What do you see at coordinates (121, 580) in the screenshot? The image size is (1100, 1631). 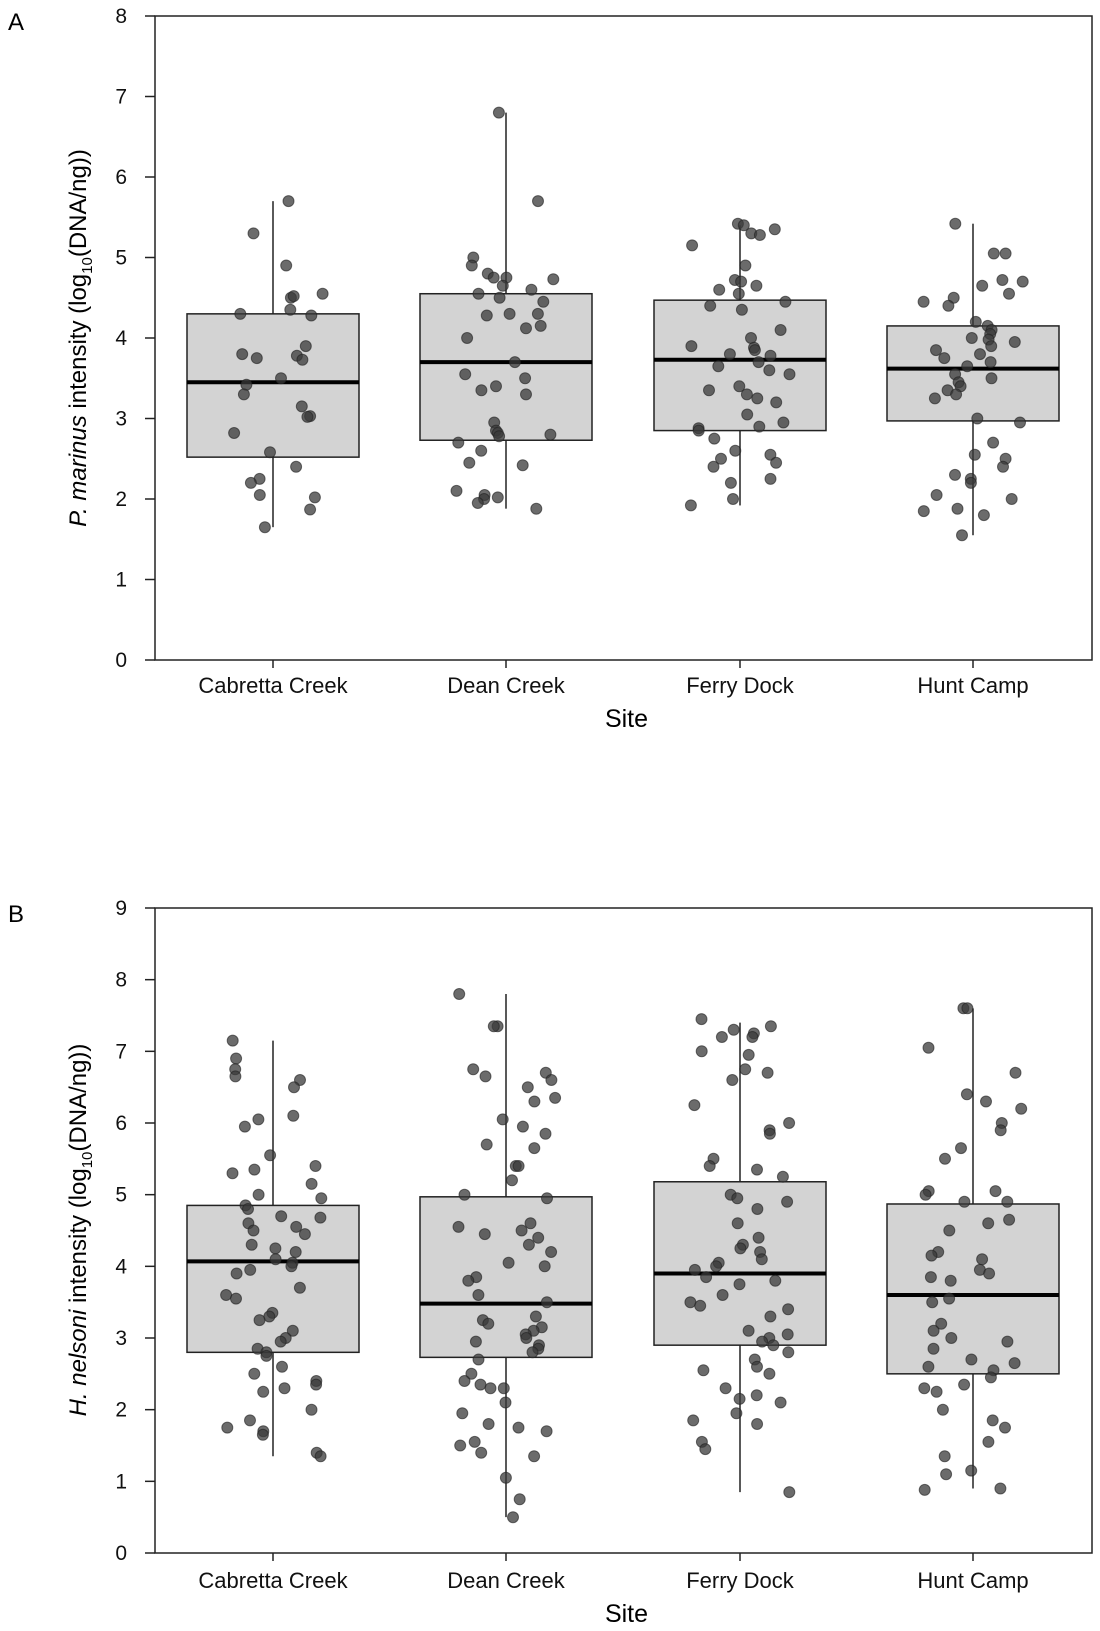 I see `y-tick-label: 1` at bounding box center [121, 580].